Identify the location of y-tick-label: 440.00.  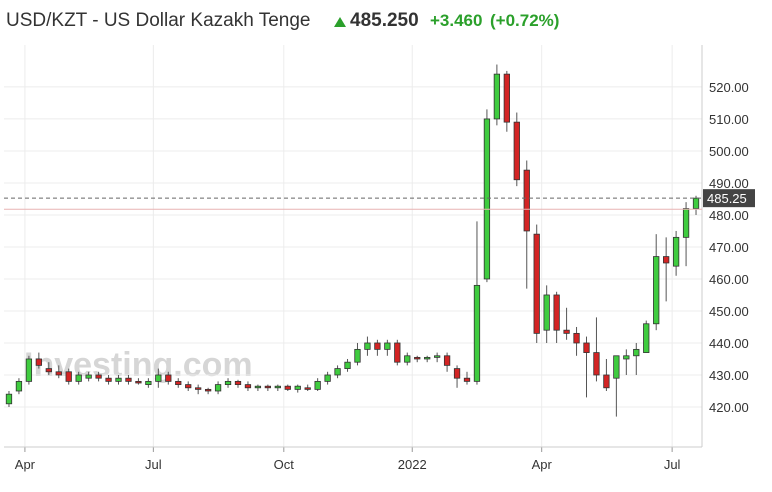
(729, 343).